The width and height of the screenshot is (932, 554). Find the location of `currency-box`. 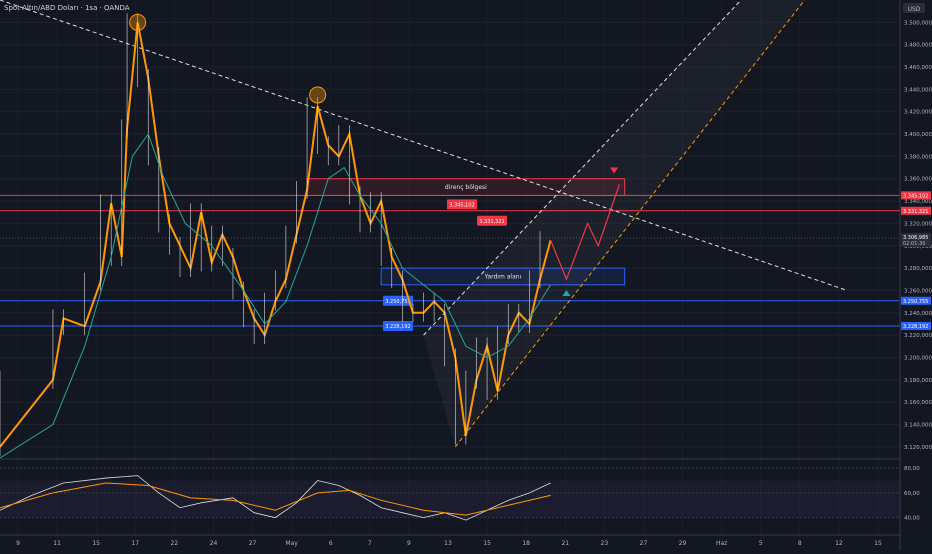

currency-box is located at coordinates (914, 8).